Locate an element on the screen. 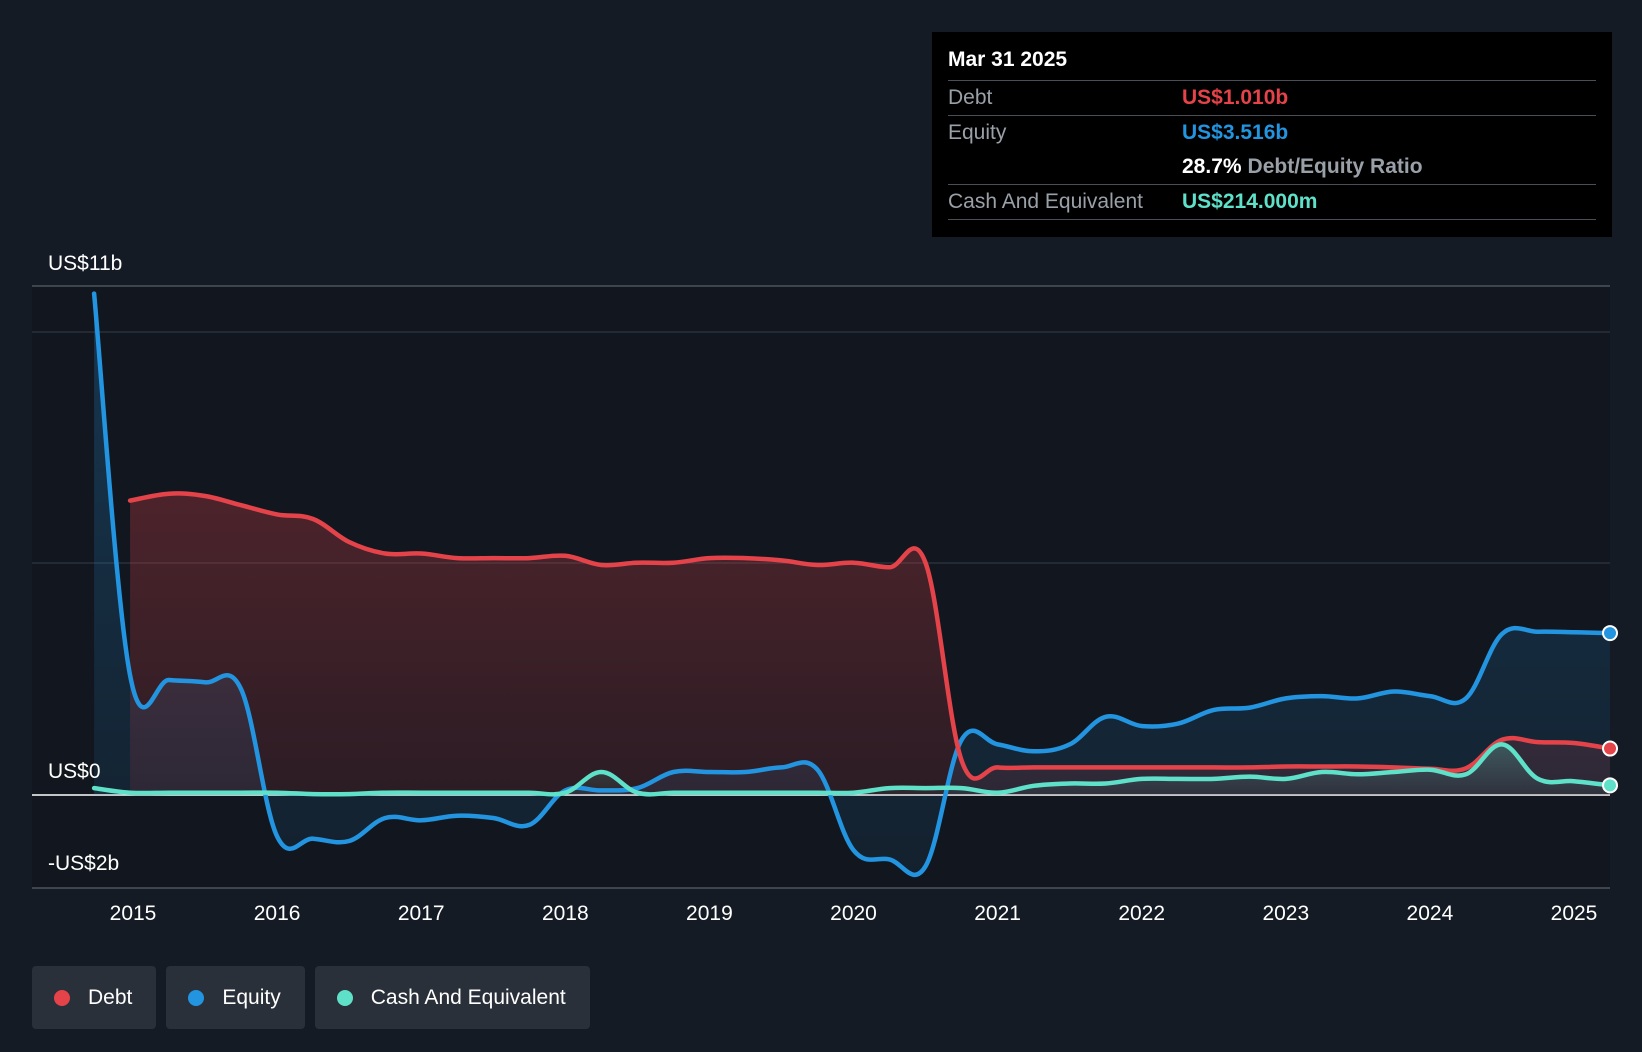 This screenshot has height=1052, width=1642. legend-label-equity: Equity is located at coordinates (251, 997).